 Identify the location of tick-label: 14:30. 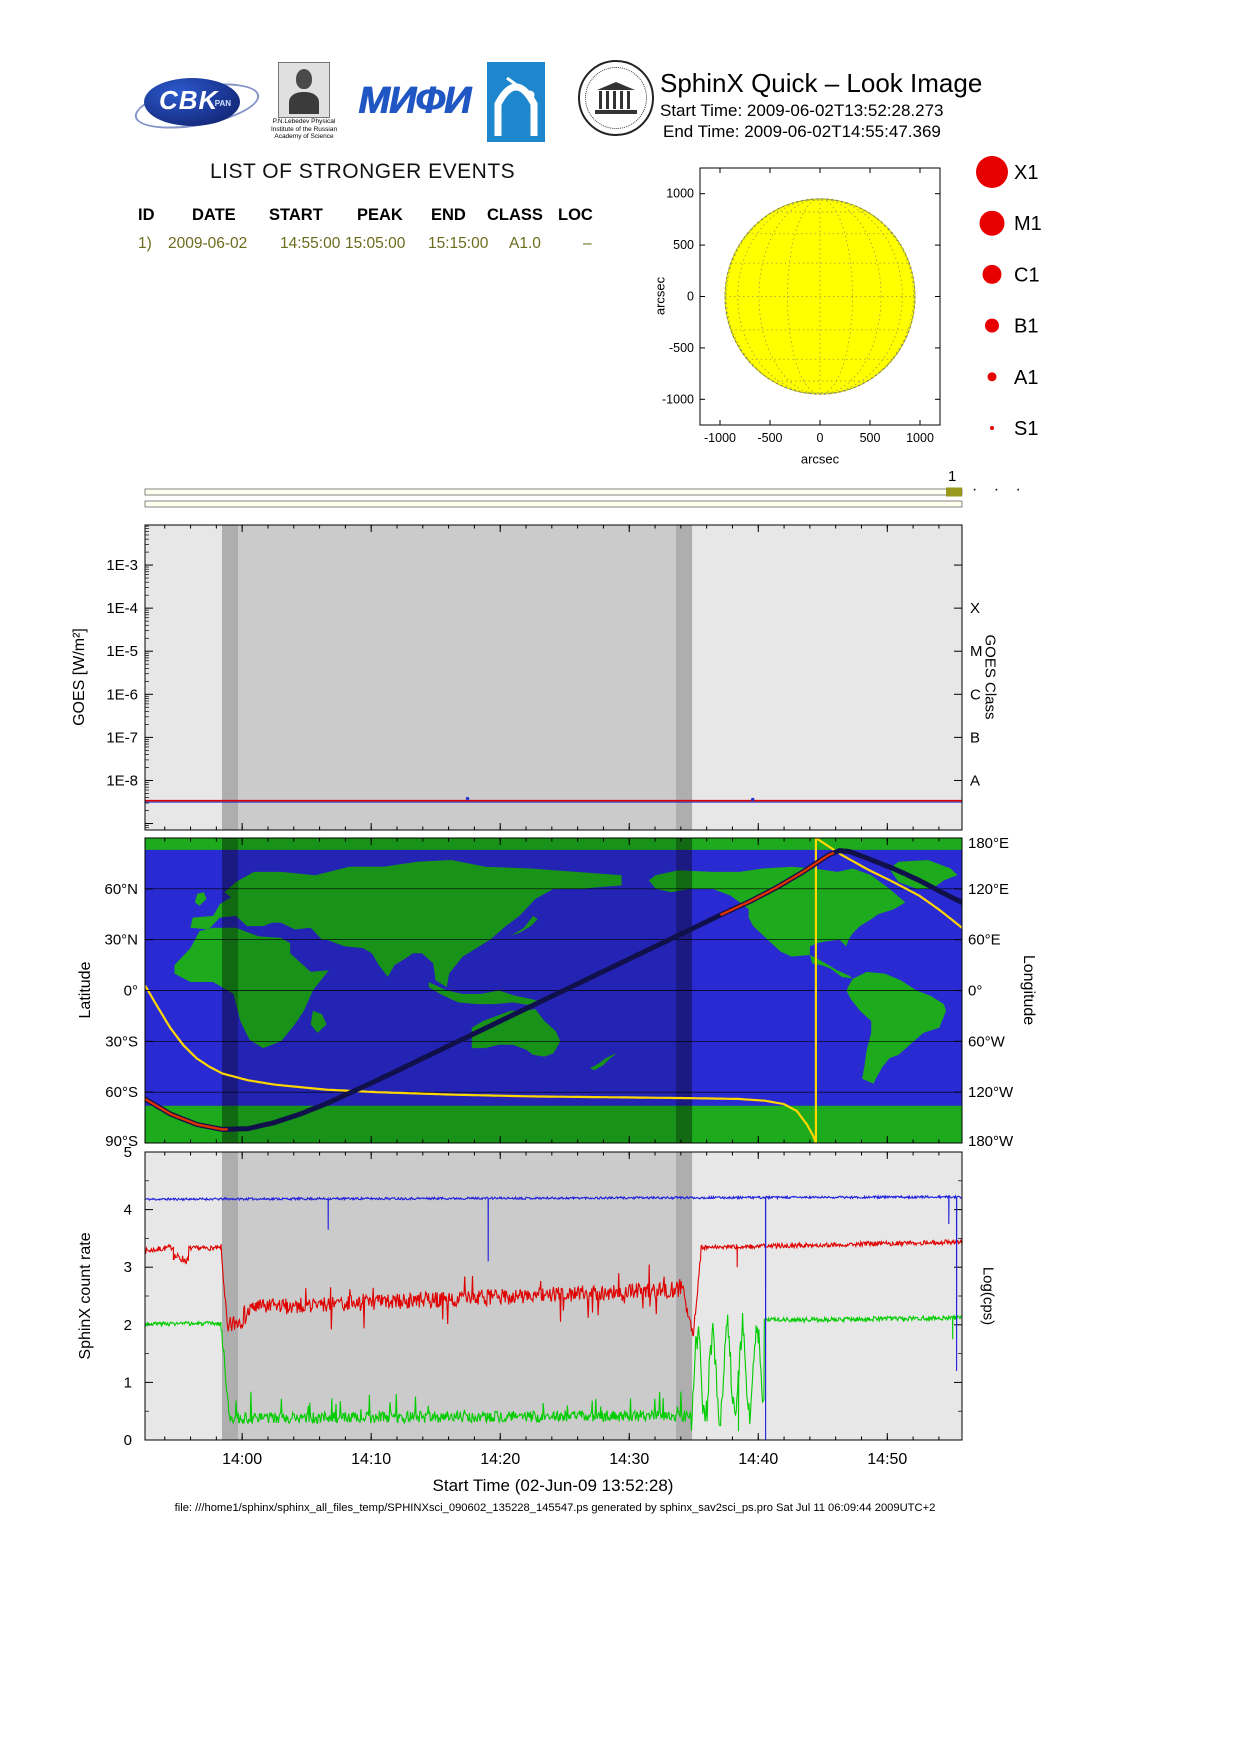
(629, 1459).